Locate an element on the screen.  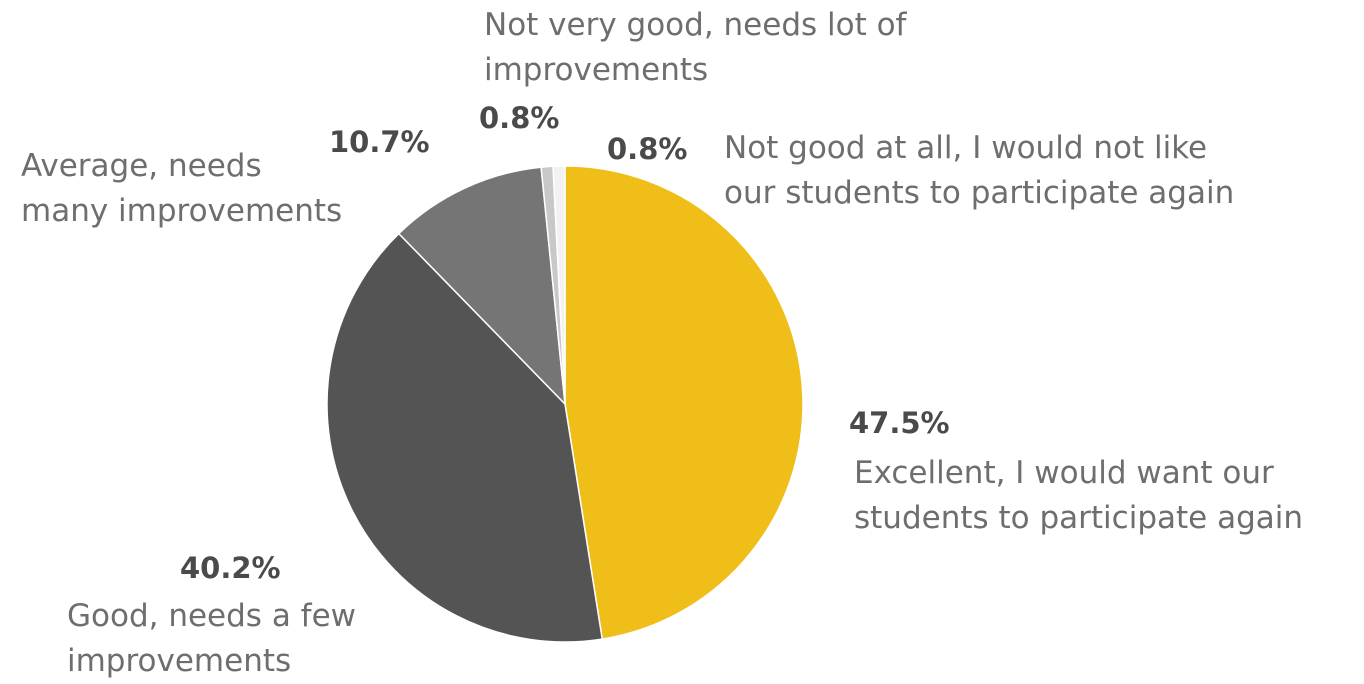
slice-good-label: Good, needs a few improvements is located at coordinates (211, 639).